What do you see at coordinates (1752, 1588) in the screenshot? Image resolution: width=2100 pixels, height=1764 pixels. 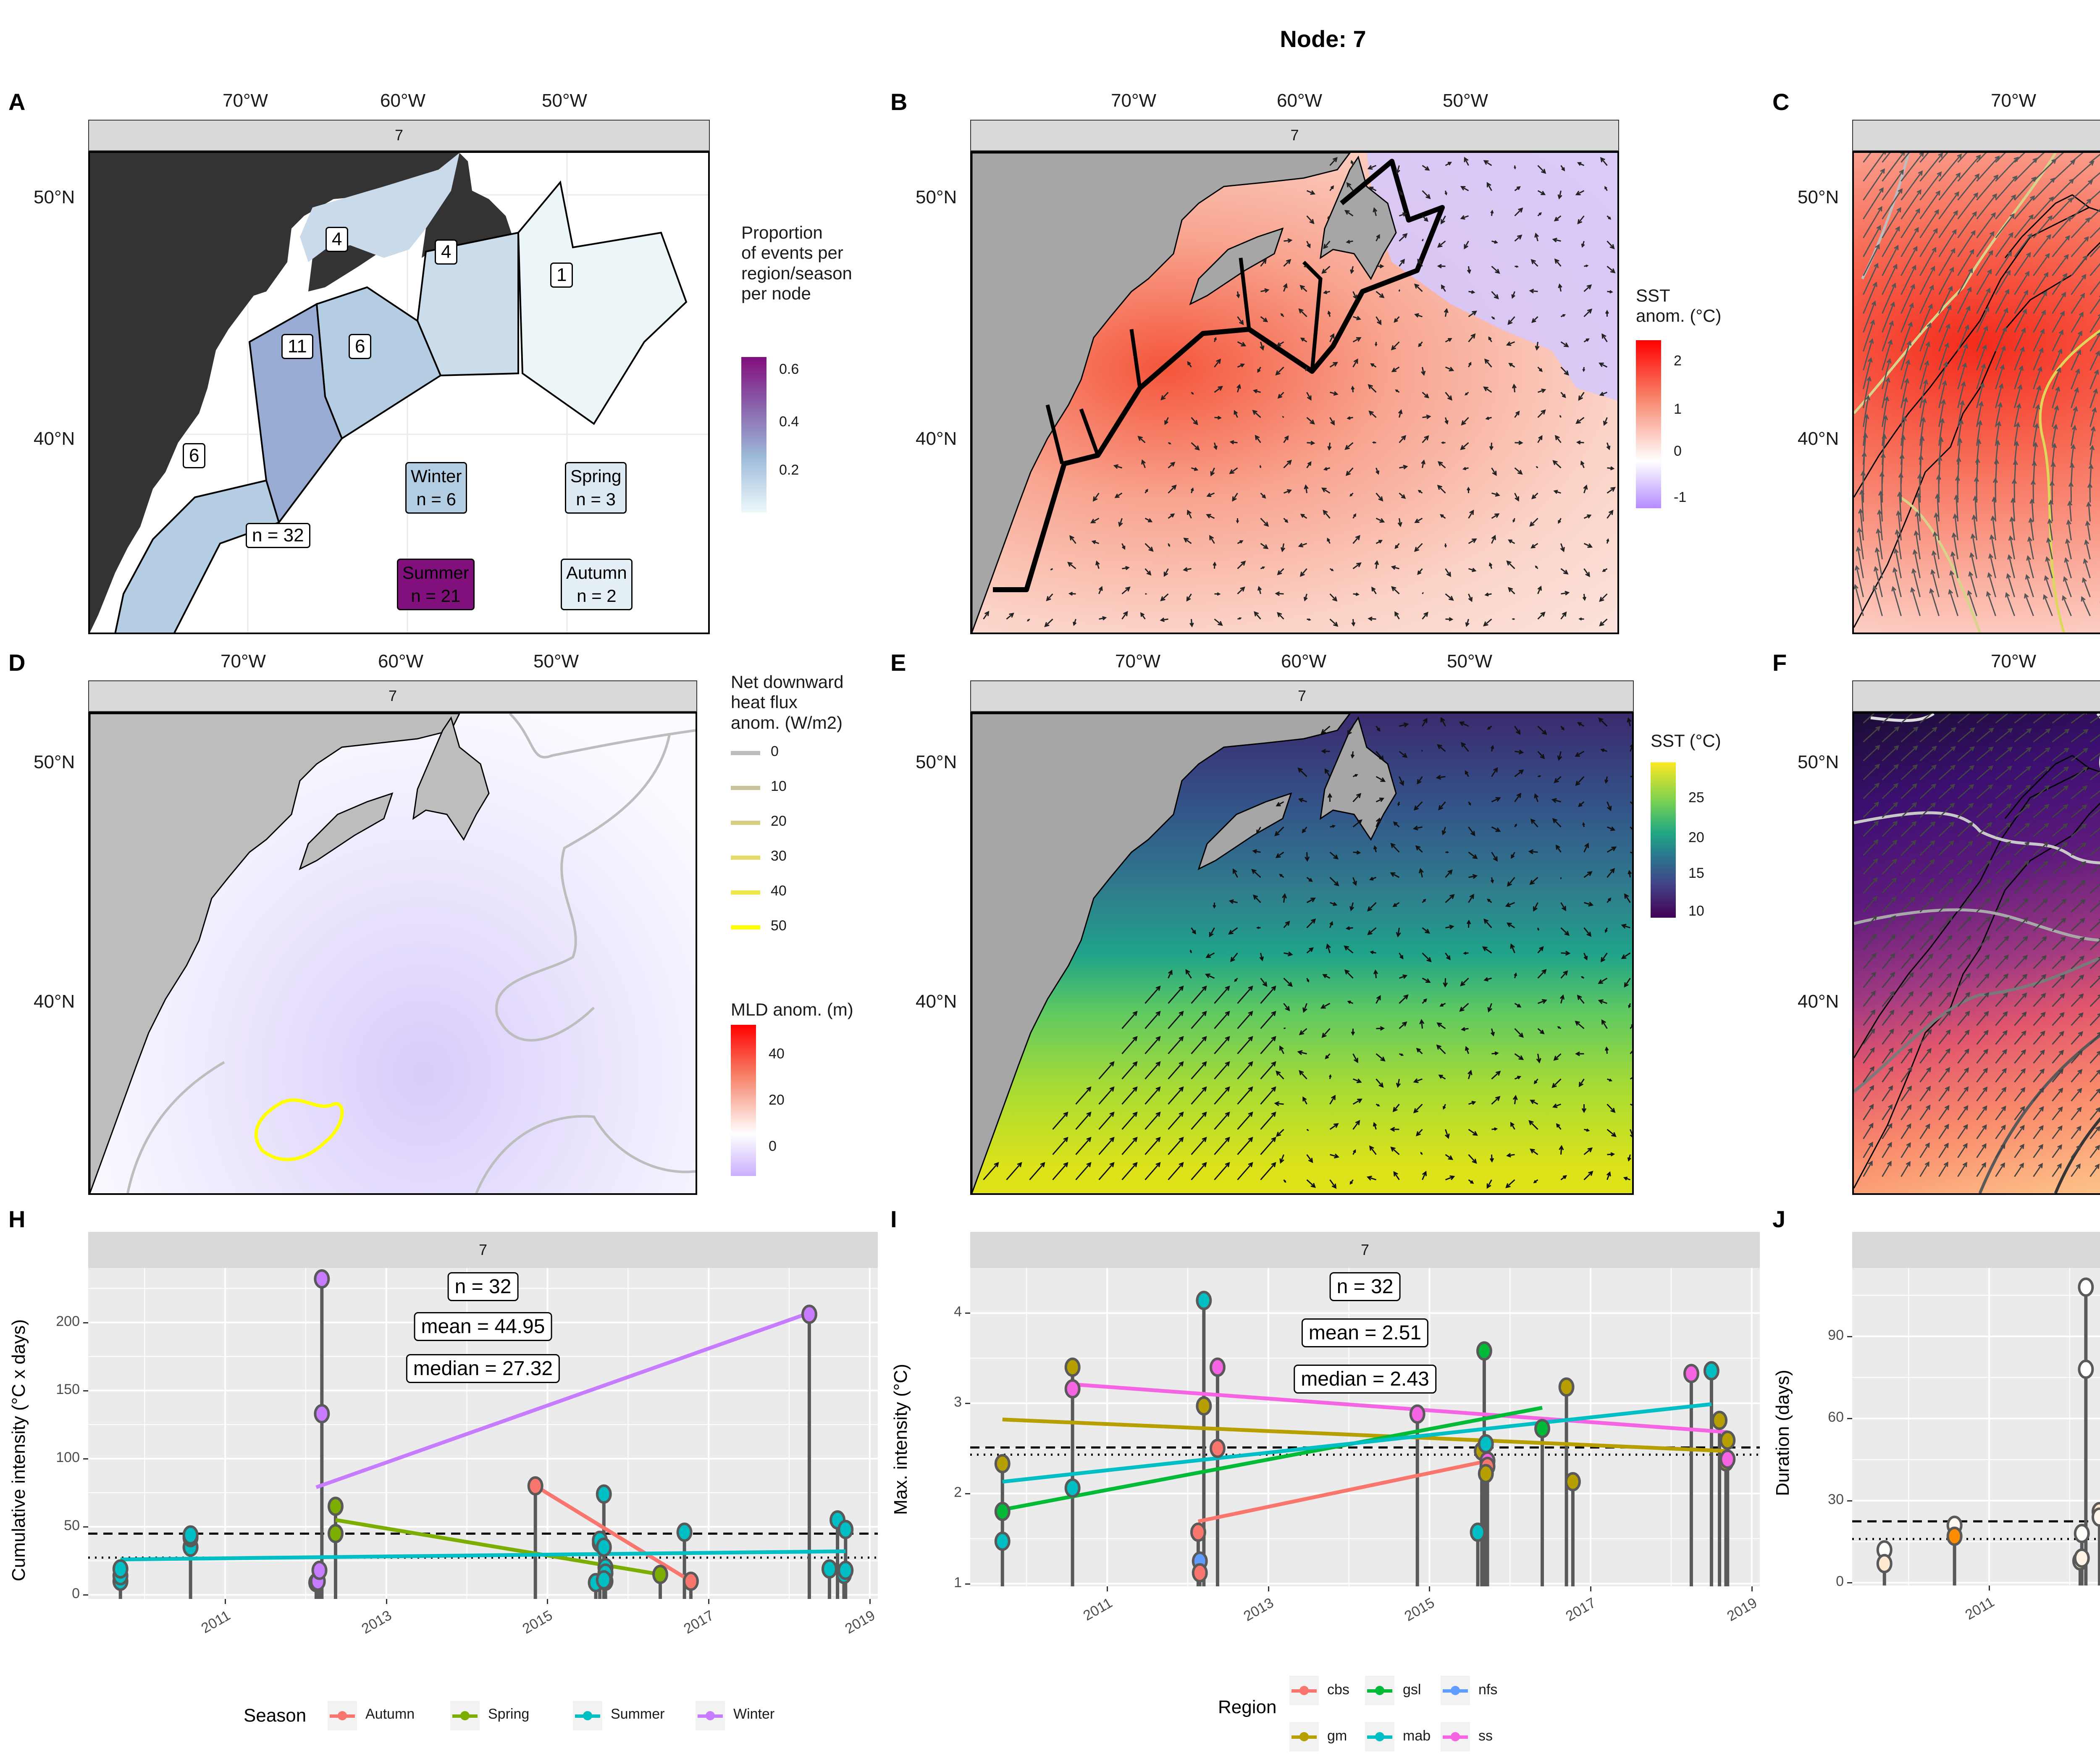 I see `x-tick-mark` at bounding box center [1752, 1588].